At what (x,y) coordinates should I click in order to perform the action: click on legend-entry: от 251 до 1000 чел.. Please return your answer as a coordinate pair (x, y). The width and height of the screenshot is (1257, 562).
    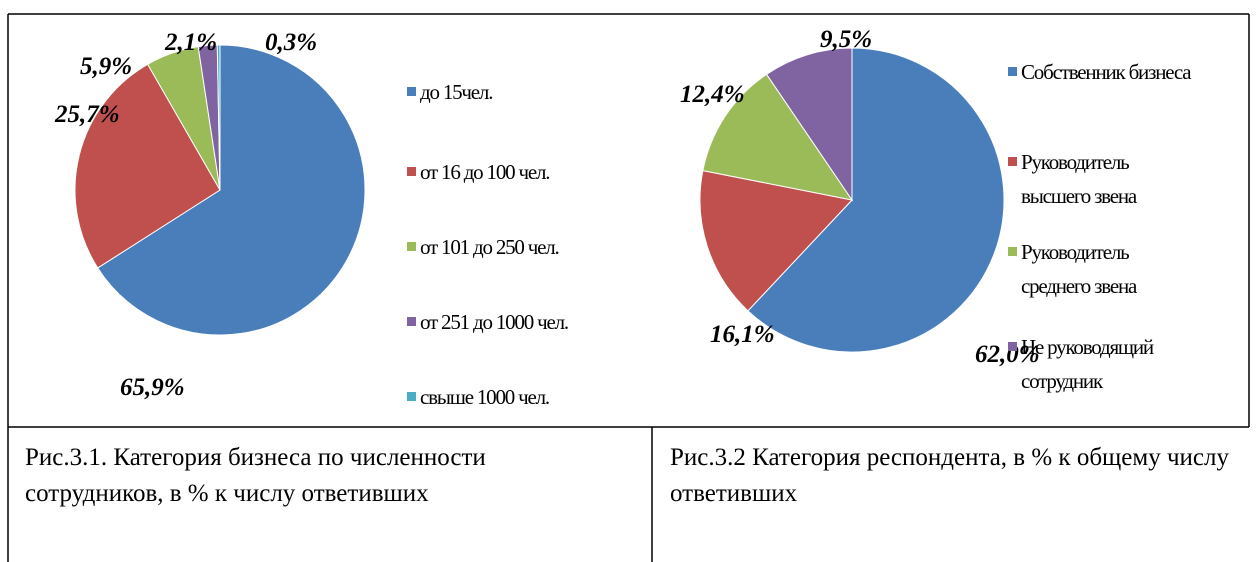
    Looking at the image, I should click on (494, 322).